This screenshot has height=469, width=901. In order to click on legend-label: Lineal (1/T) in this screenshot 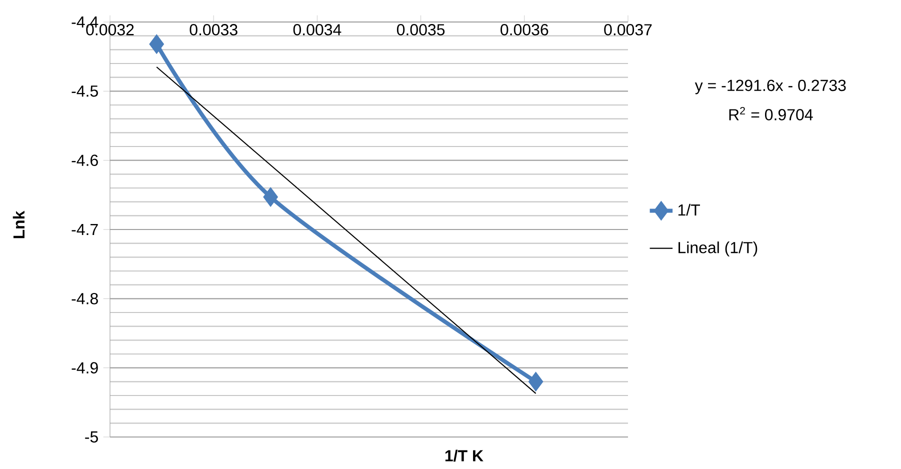, I will do `click(718, 249)`.